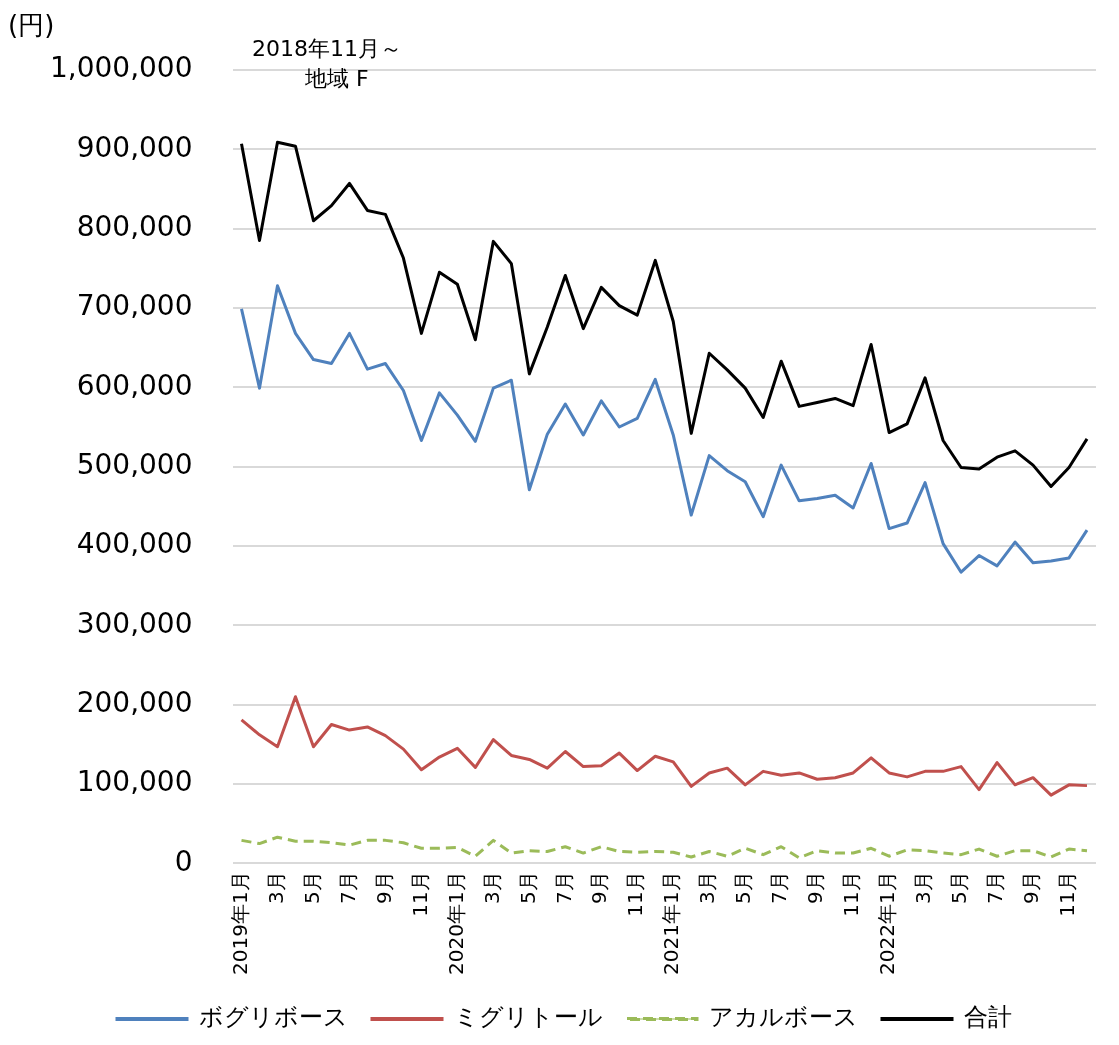 This screenshot has width=1119, height=1045. What do you see at coordinates (671, 923) in the screenshot?
I see `x-tick-label: 2021年1月` at bounding box center [671, 923].